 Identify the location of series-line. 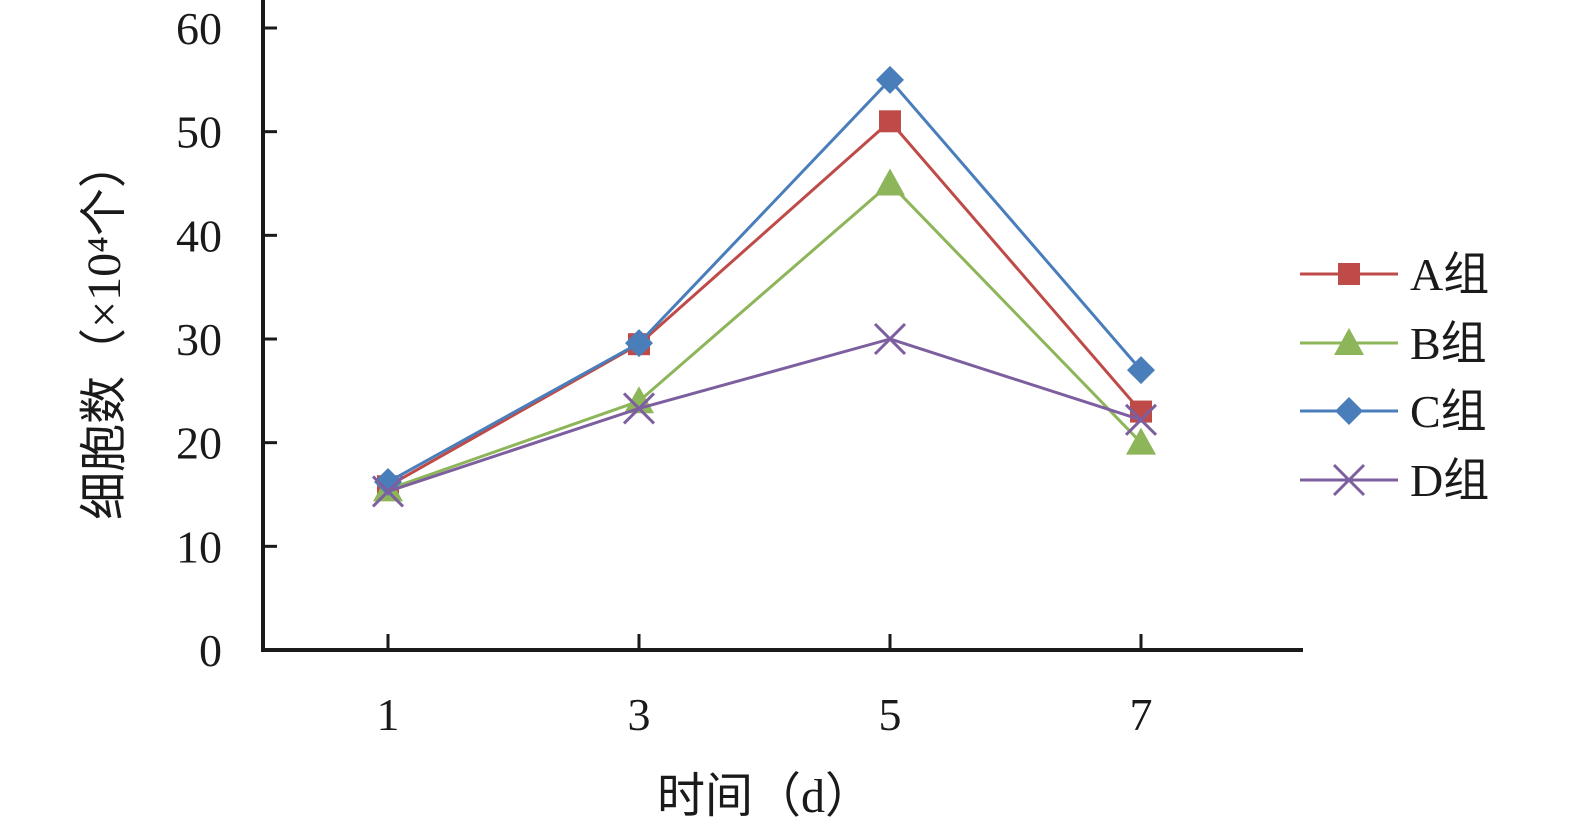
(764, 415).